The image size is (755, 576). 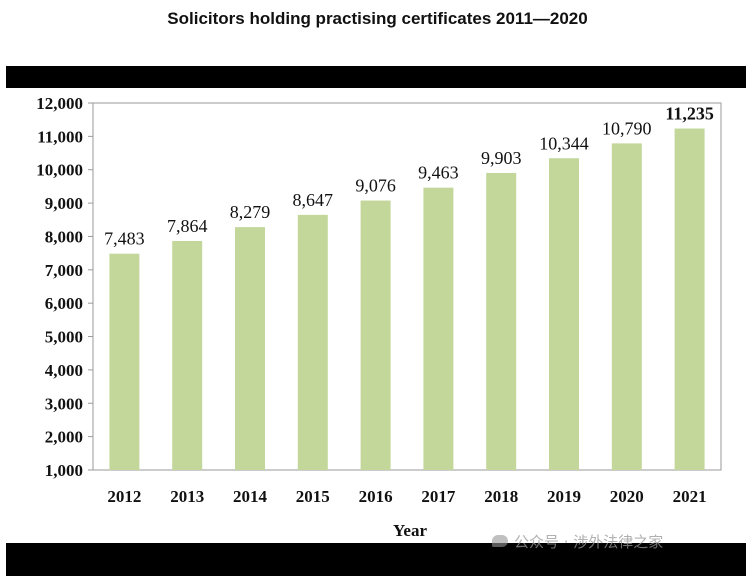 What do you see at coordinates (627, 496) in the screenshot?
I see `x-tick-label: 2020` at bounding box center [627, 496].